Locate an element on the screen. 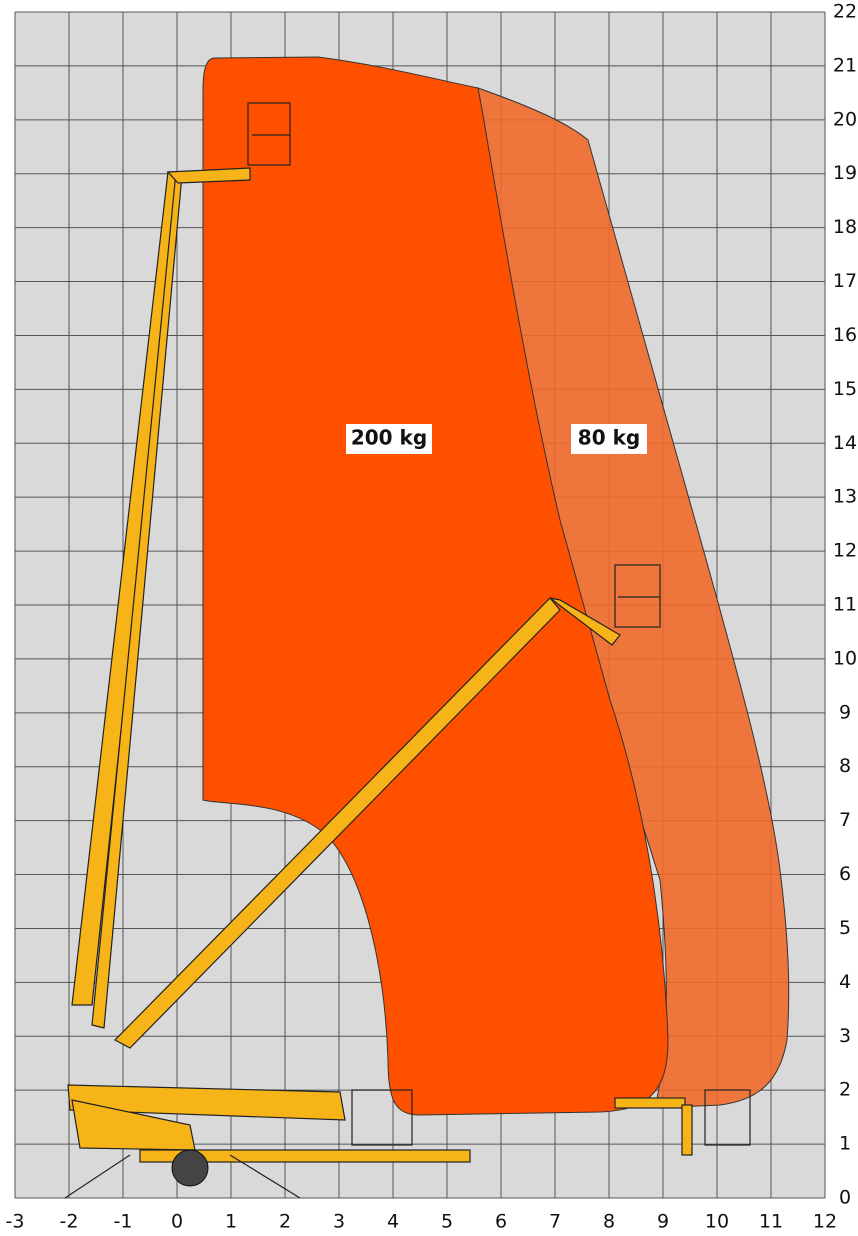  zone-label: 80 kg is located at coordinates (609, 438).